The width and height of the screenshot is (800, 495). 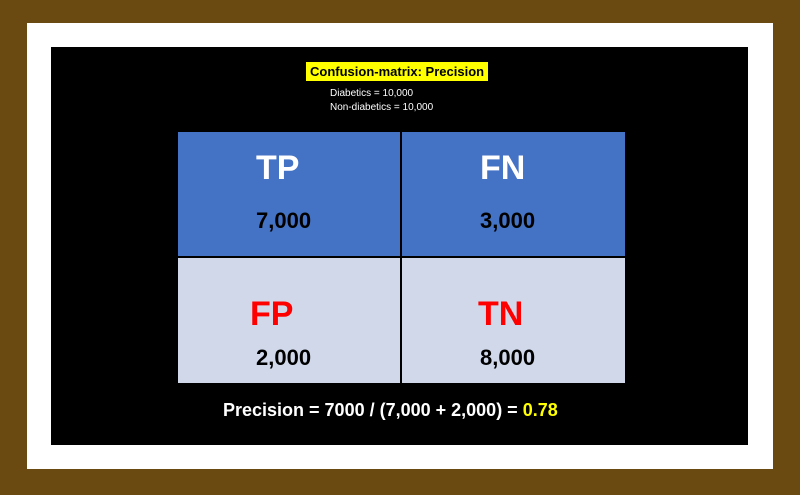 I want to click on tn-value: 8,000, so click(x=508, y=357).